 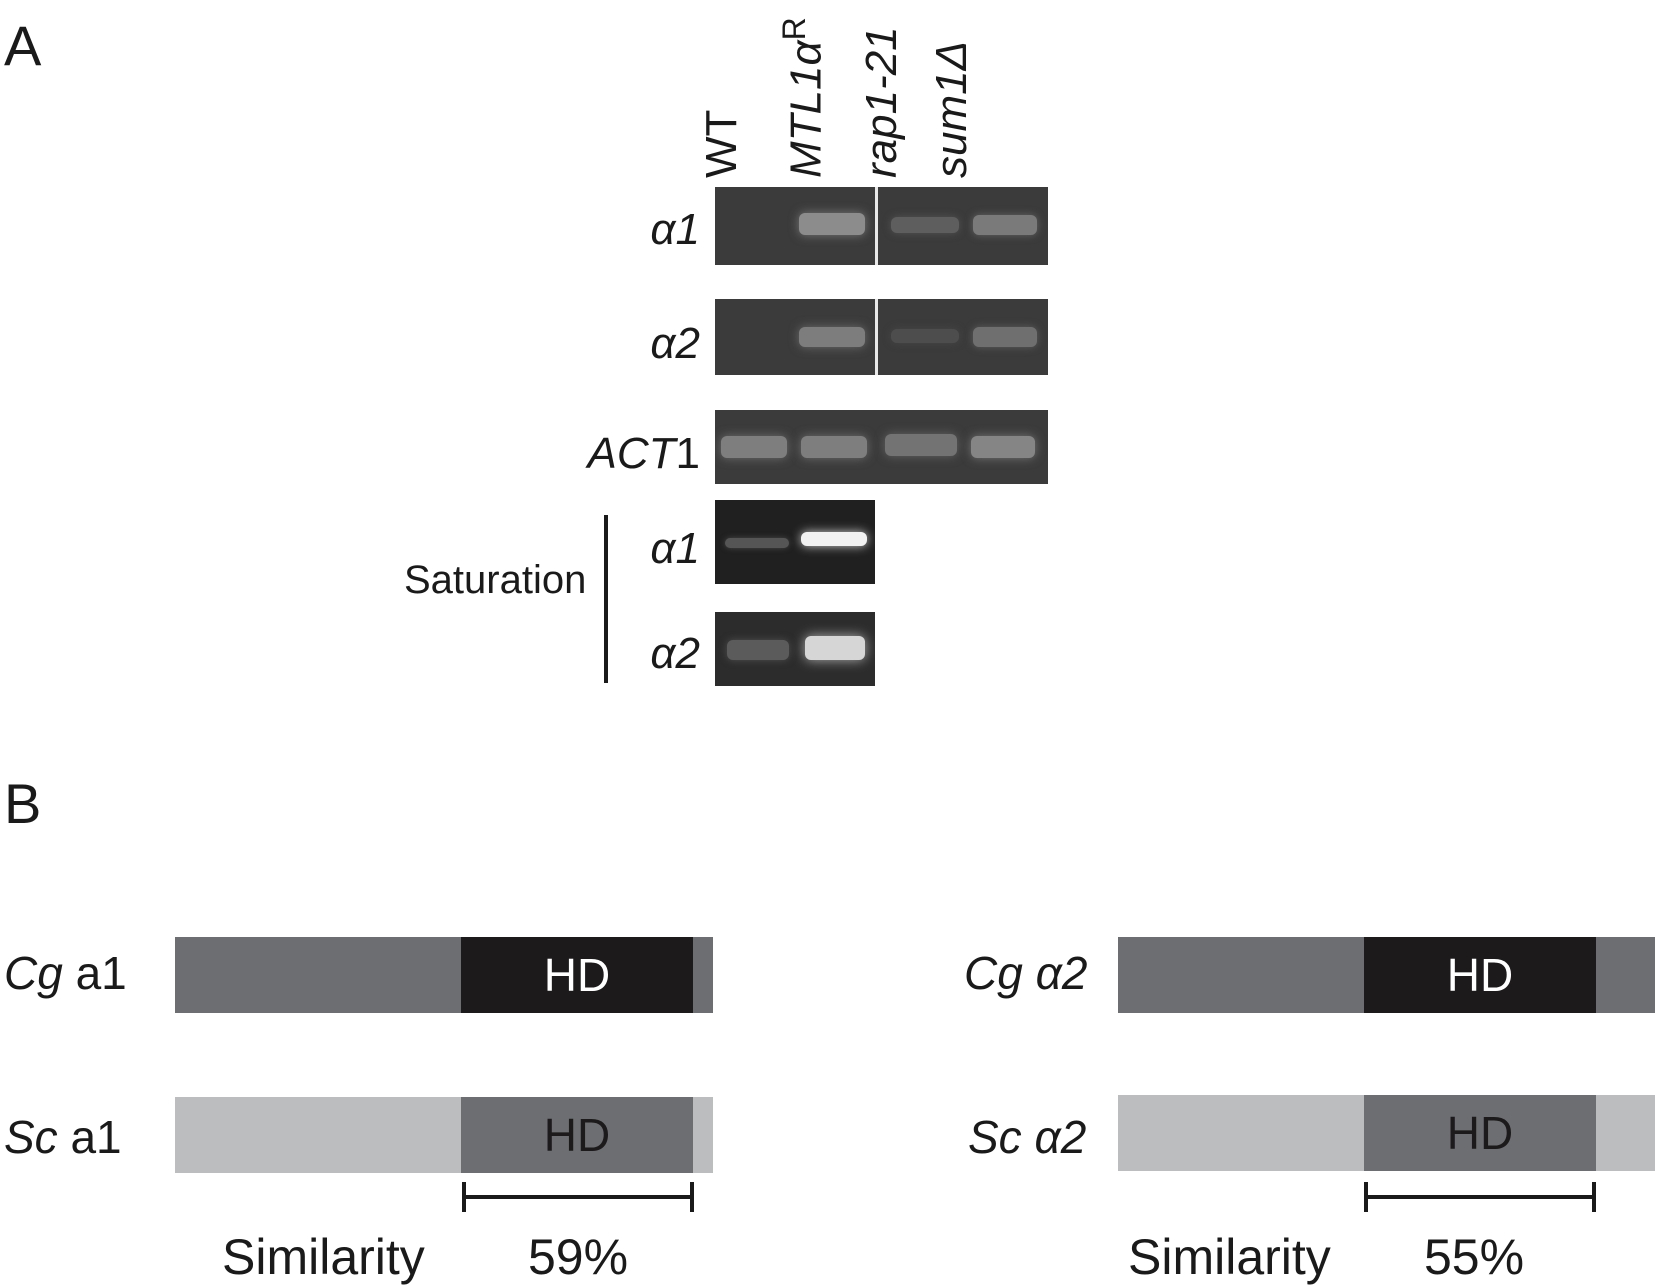 I want to click on bar-sc-a1: HD, so click(x=444, y=1135).